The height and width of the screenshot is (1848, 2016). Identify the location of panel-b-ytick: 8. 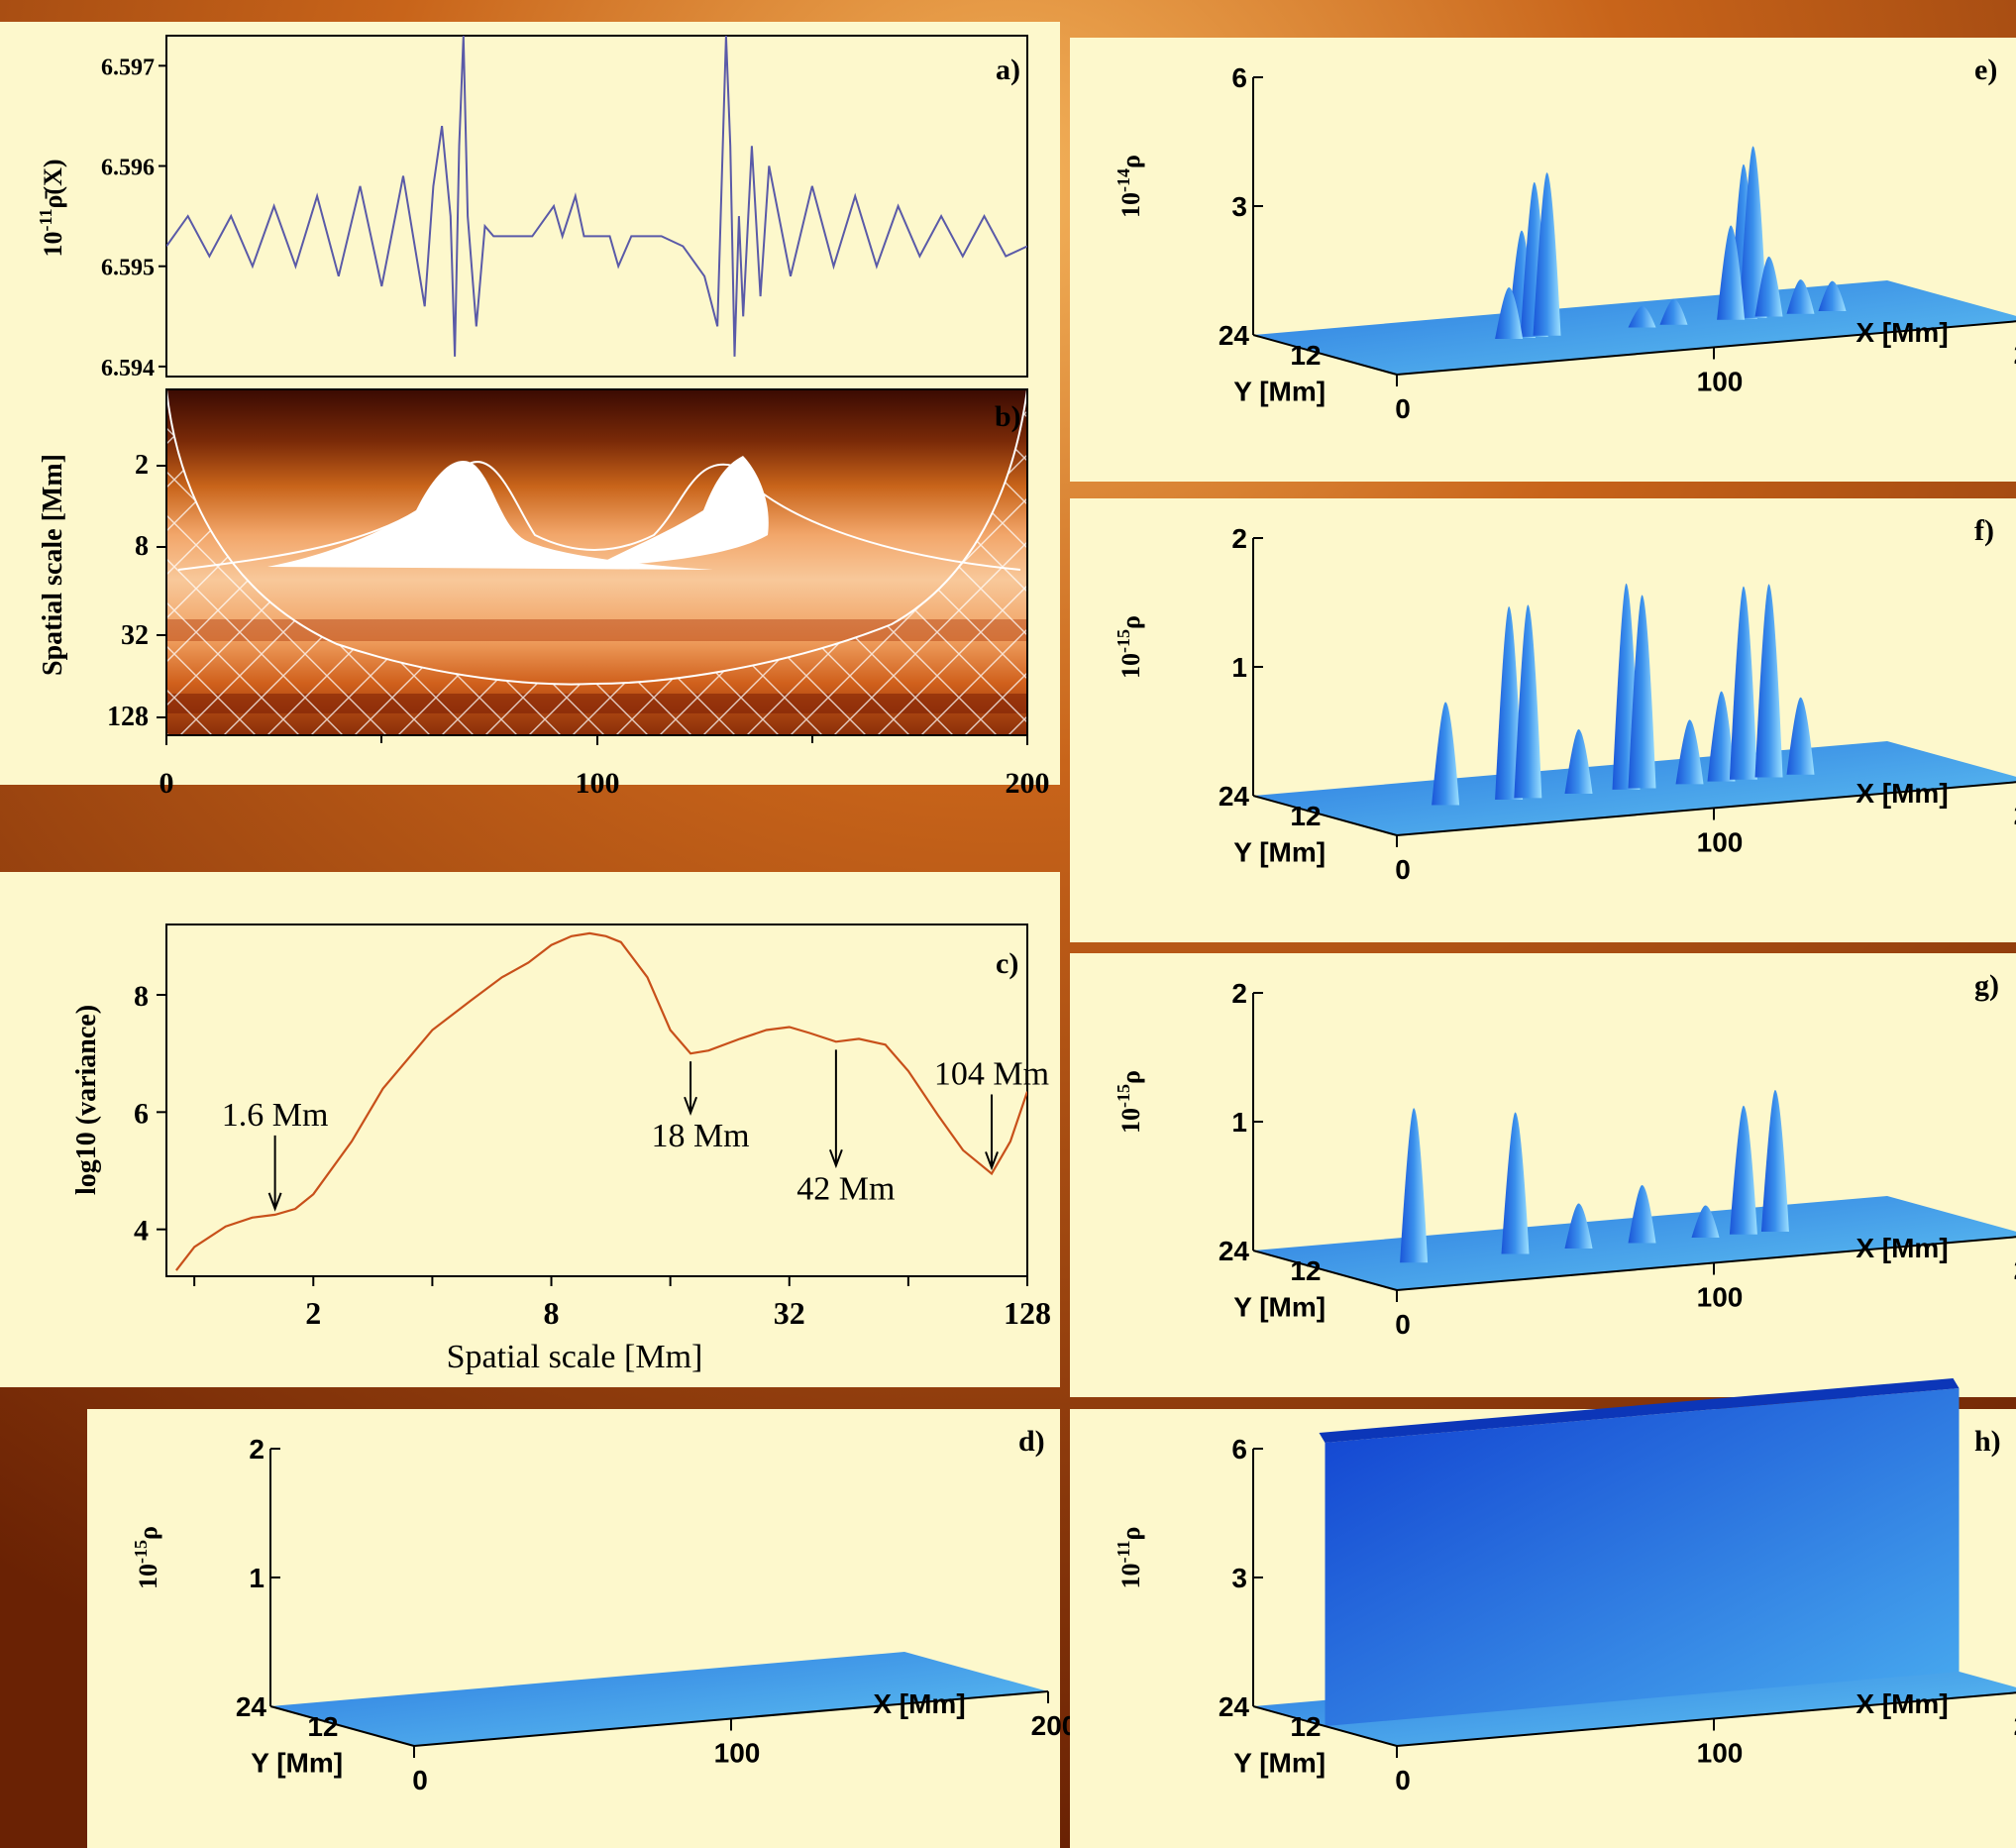
(142, 546).